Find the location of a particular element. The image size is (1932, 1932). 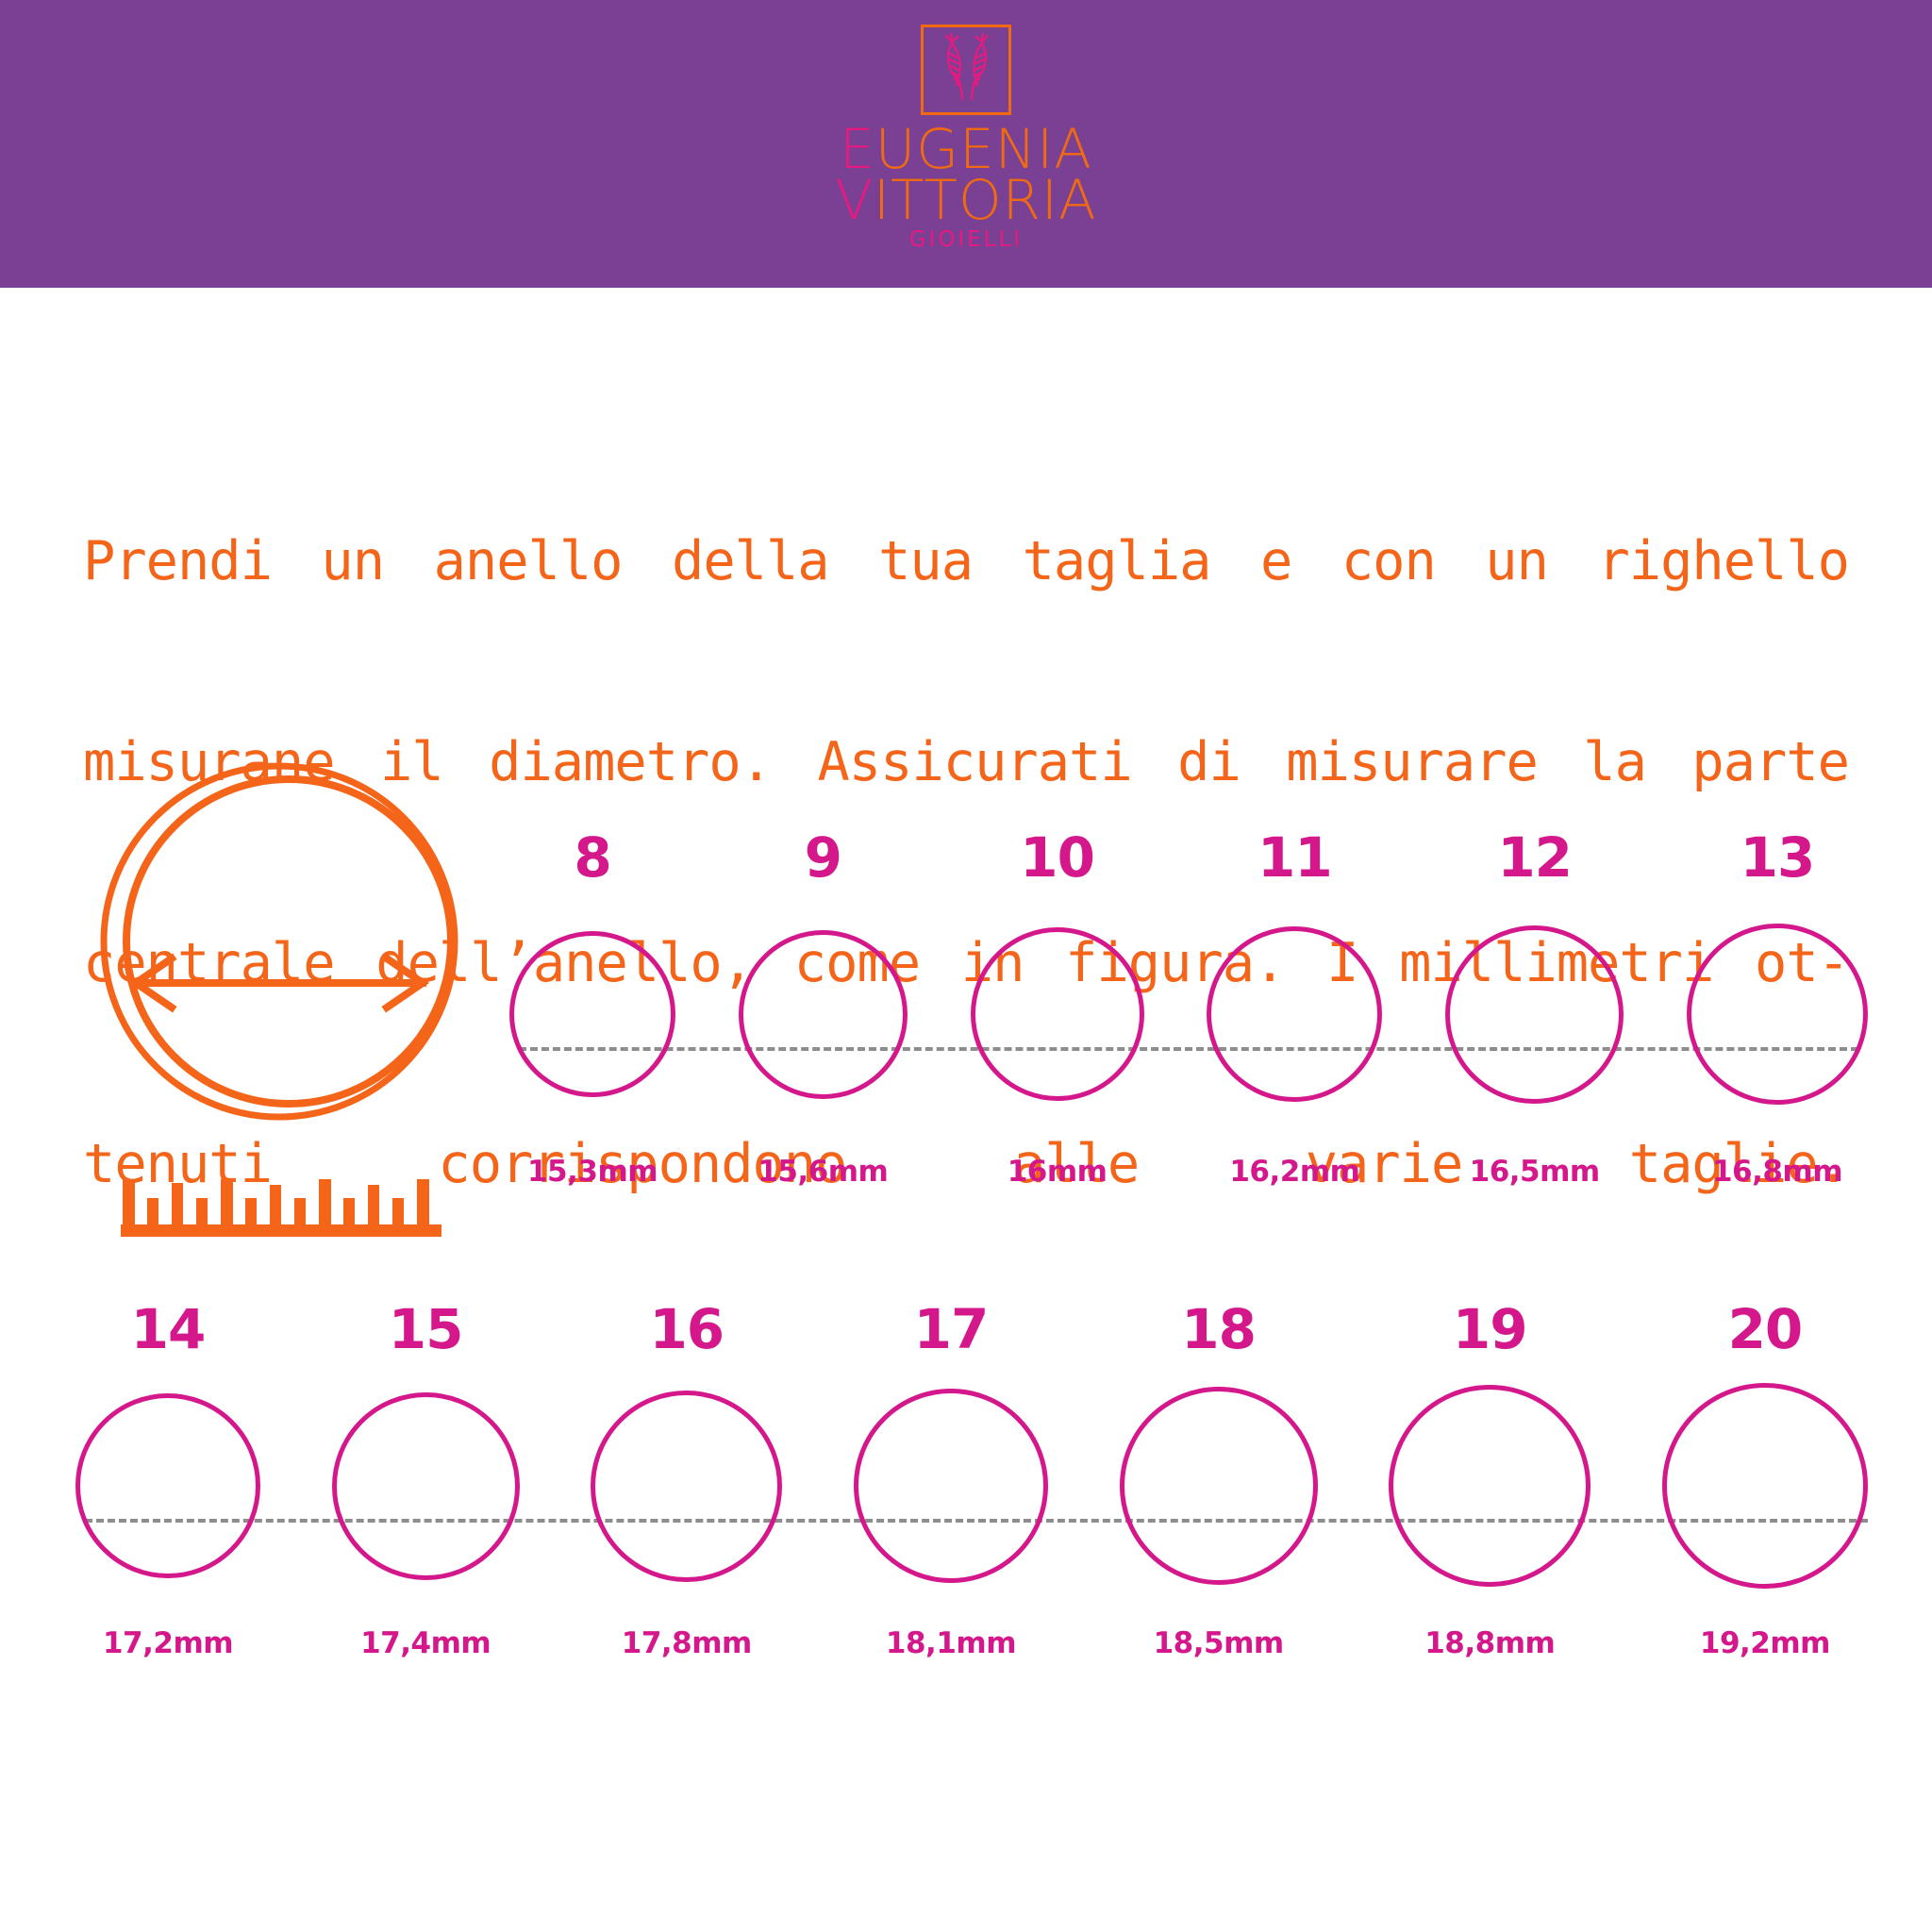

ring-size-number-9: 9 is located at coordinates (823, 857).